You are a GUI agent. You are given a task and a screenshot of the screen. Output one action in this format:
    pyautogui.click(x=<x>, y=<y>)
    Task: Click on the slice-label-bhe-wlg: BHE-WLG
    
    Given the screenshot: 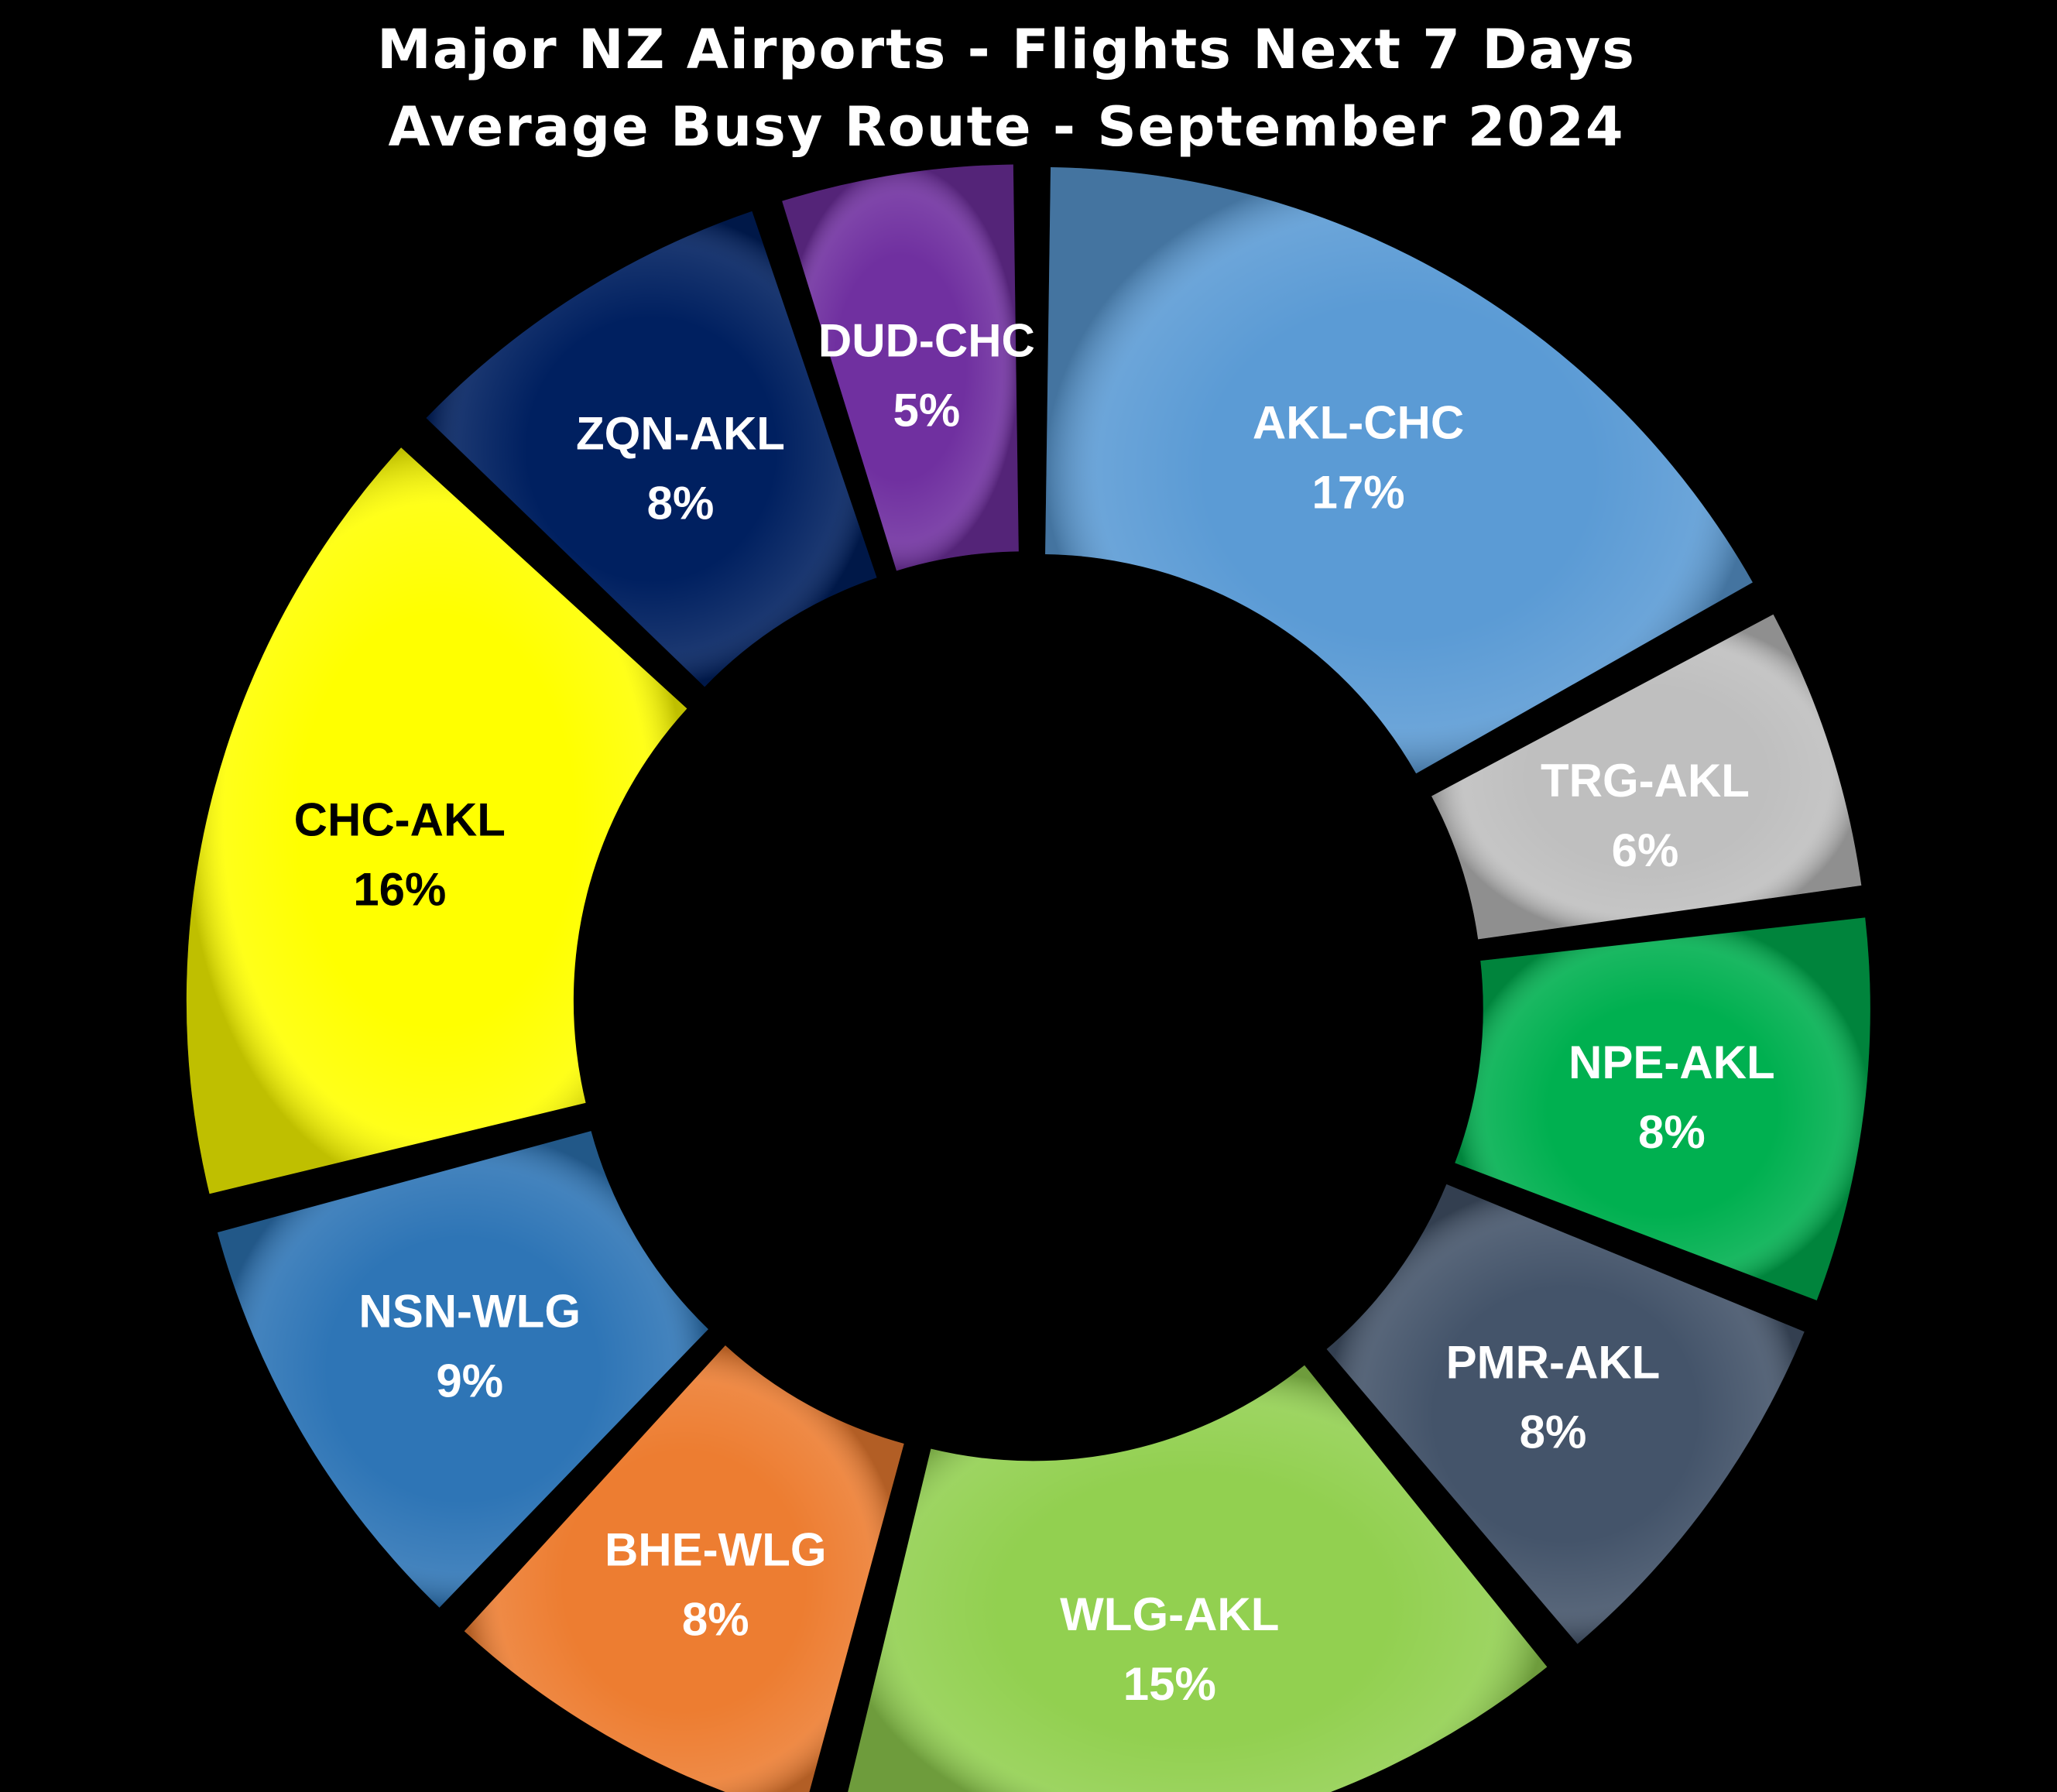 What is the action you would take?
    pyautogui.click(x=716, y=1549)
    